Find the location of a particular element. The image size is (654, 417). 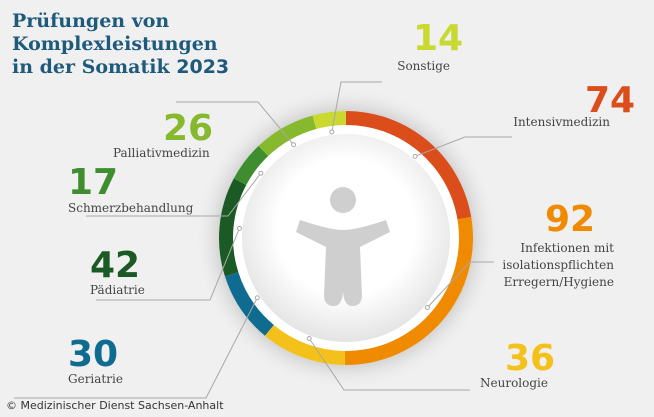

slice-label-7: Sonstige is located at coordinates (423, 66).